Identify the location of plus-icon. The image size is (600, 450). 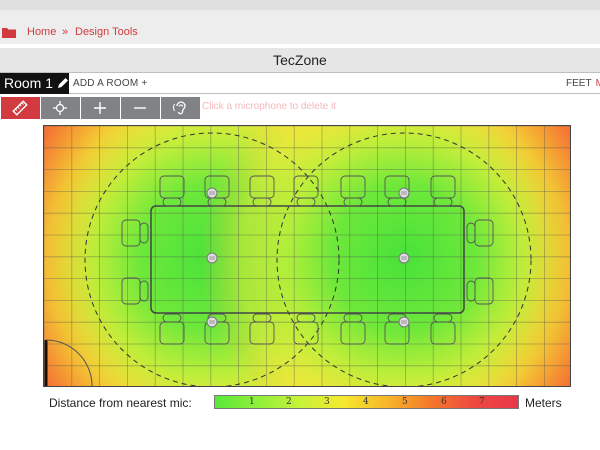
(100, 108).